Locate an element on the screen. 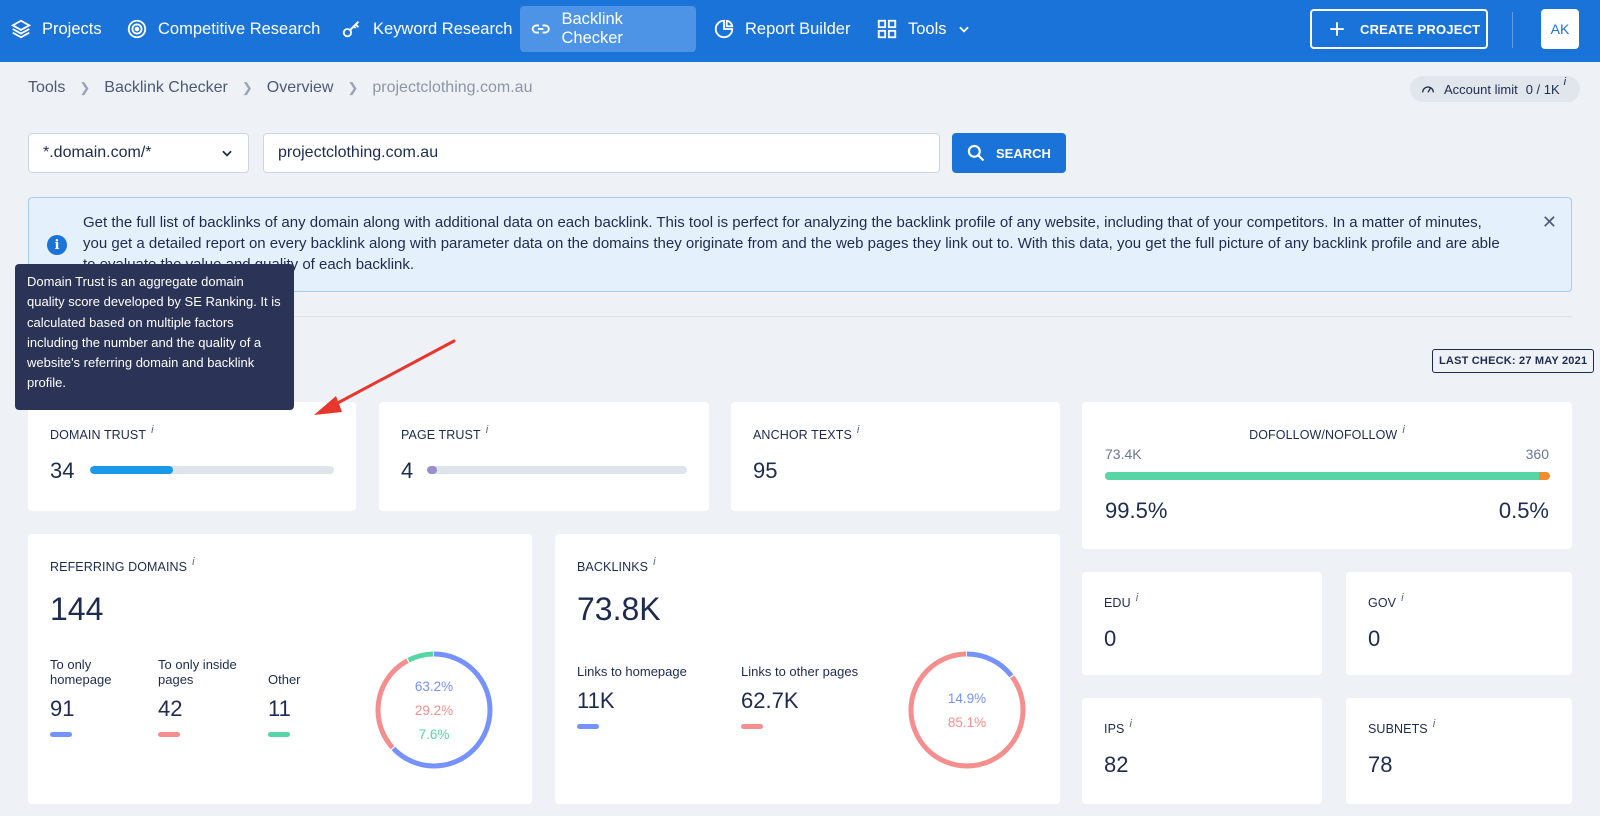  nofollow-count: 360 is located at coordinates (1537, 454).